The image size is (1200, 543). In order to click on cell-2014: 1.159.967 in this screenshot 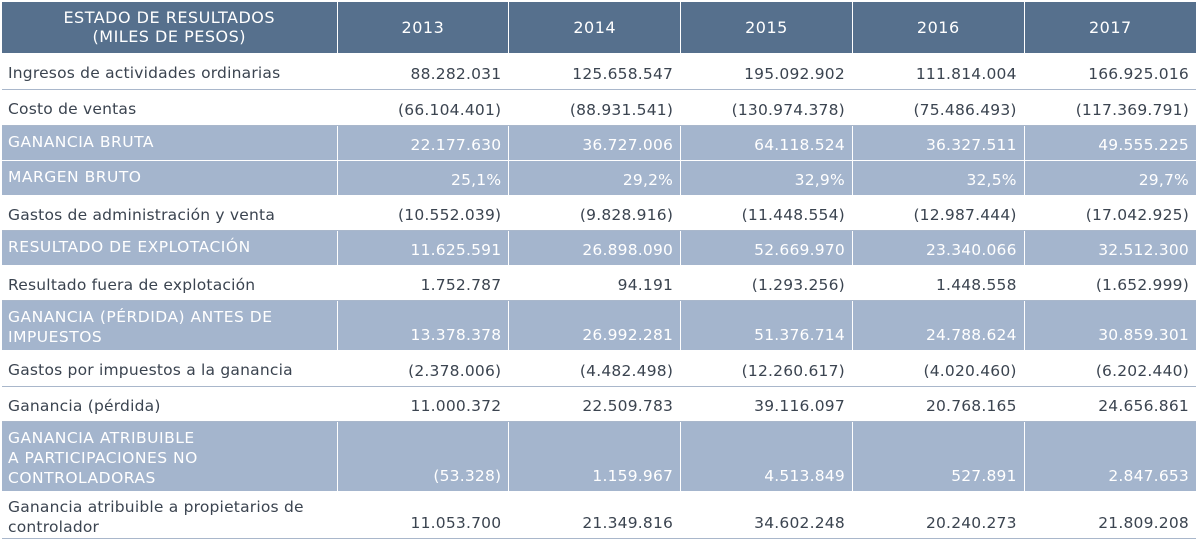, I will do `click(595, 456)`.